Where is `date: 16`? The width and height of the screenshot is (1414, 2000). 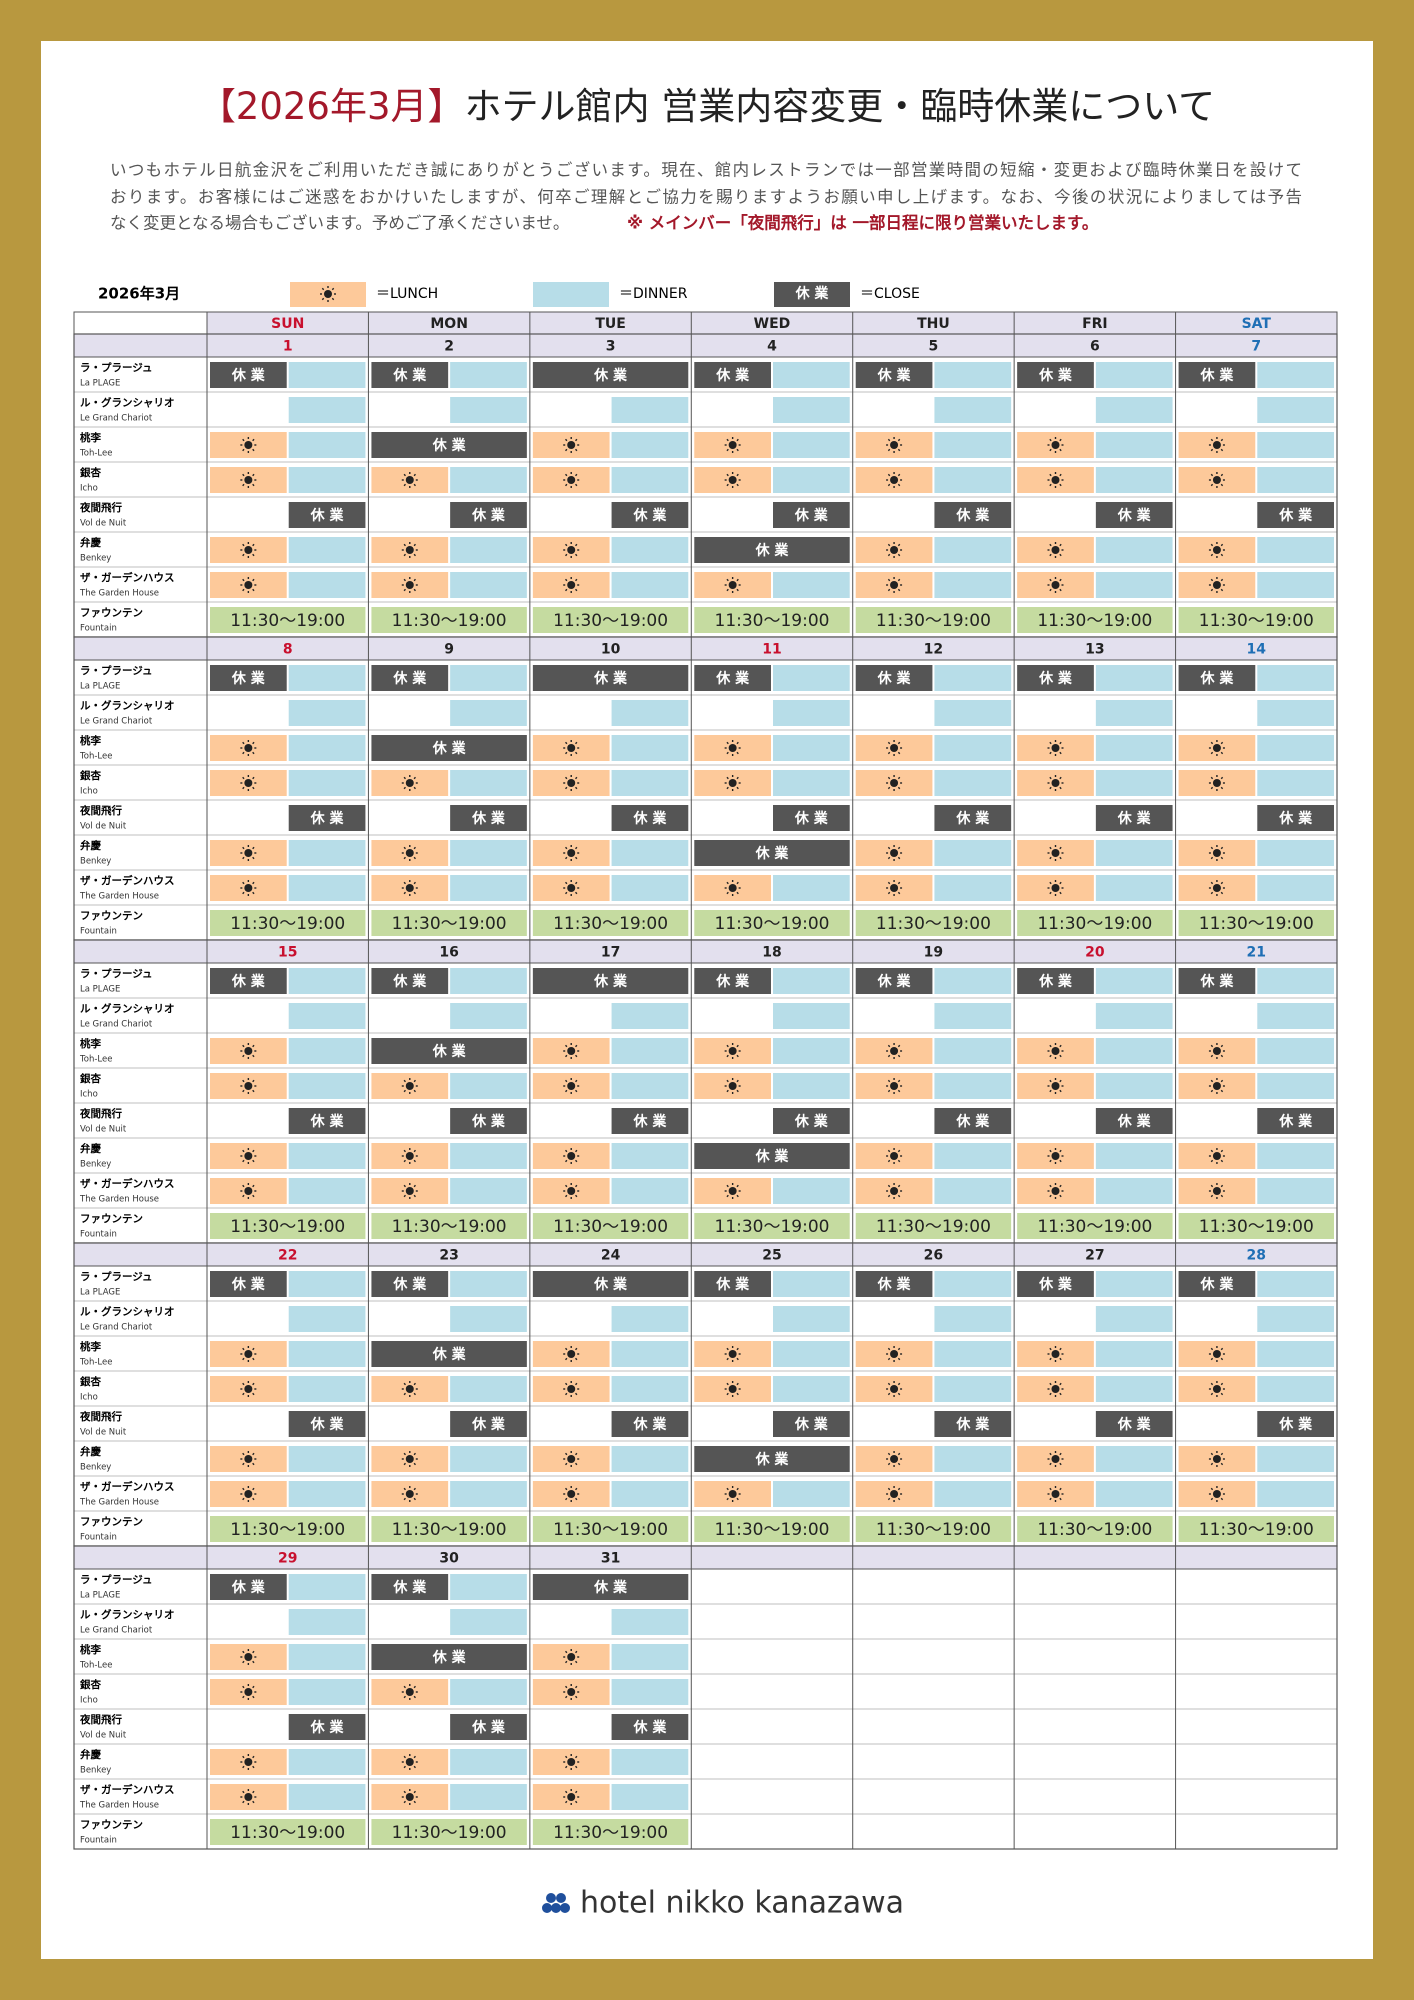
date: 16 is located at coordinates (448, 953).